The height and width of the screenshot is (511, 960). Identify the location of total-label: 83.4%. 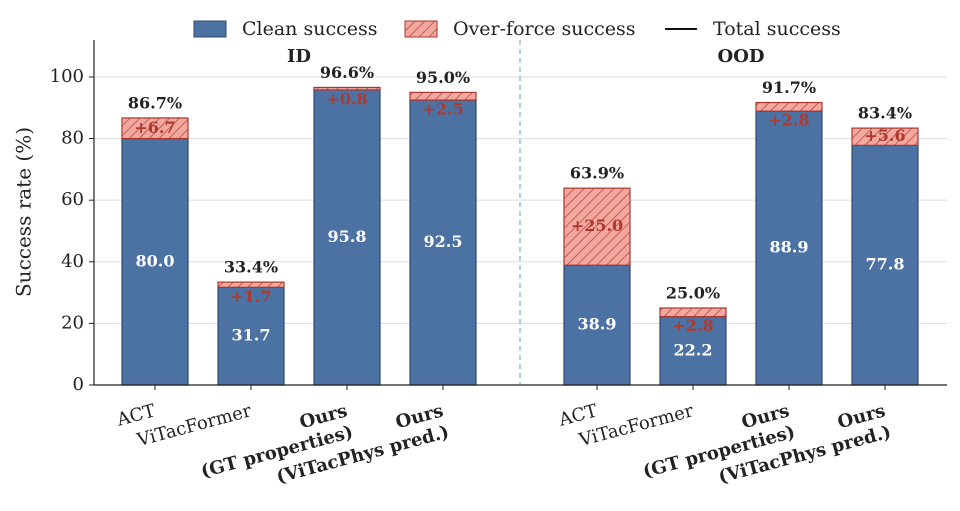
(885, 113).